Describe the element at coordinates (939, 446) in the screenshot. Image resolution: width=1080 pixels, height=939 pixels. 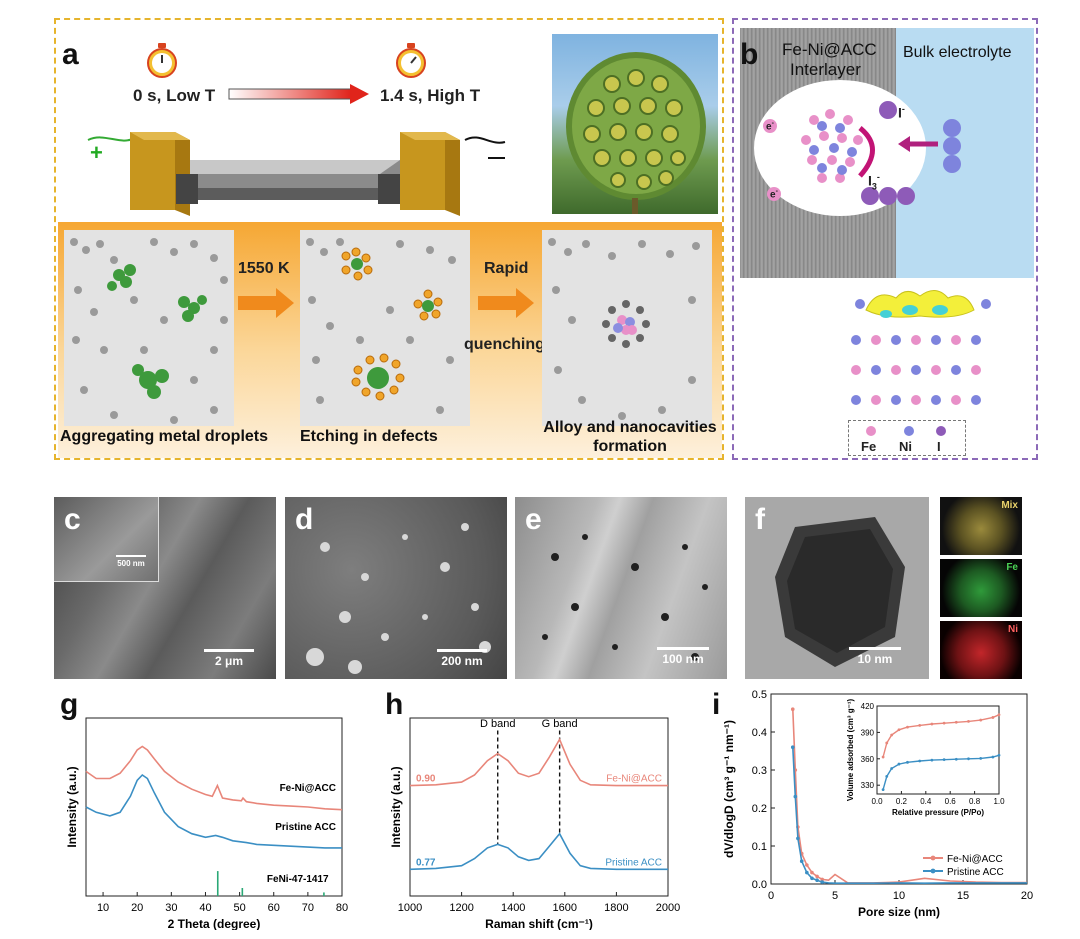
I see `legend-i: I` at that location.